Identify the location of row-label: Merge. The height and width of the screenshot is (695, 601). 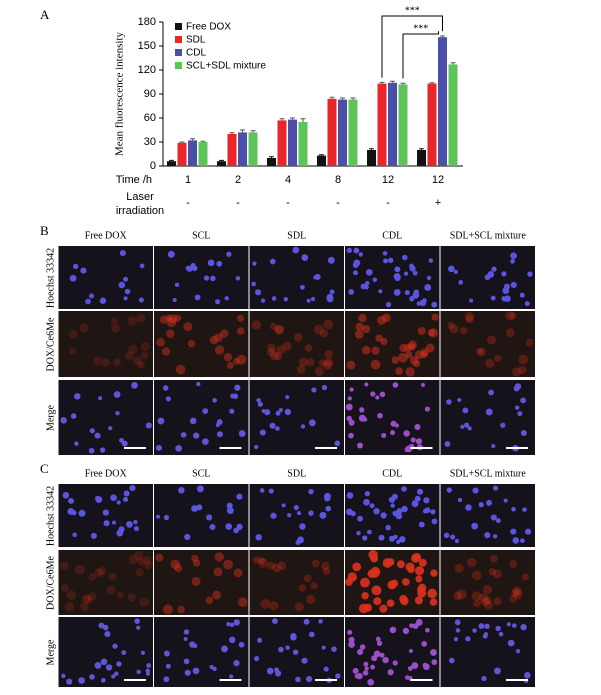
(50, 652).